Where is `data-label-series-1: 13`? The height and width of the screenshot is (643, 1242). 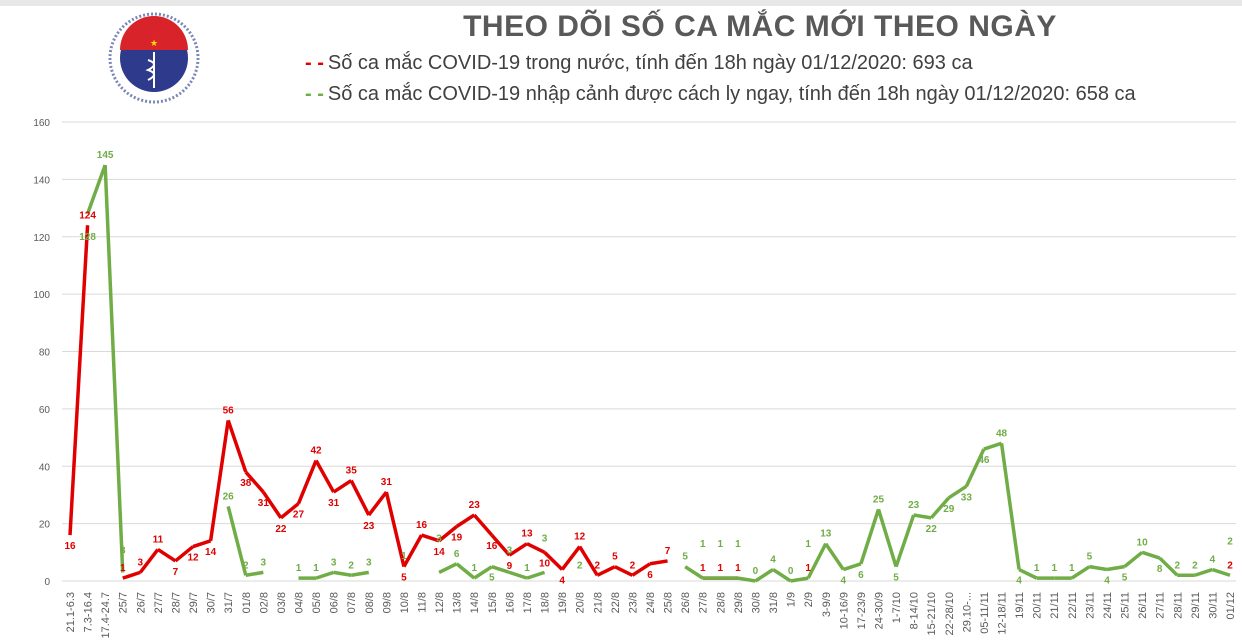
data-label-series-1: 13 is located at coordinates (826, 534).